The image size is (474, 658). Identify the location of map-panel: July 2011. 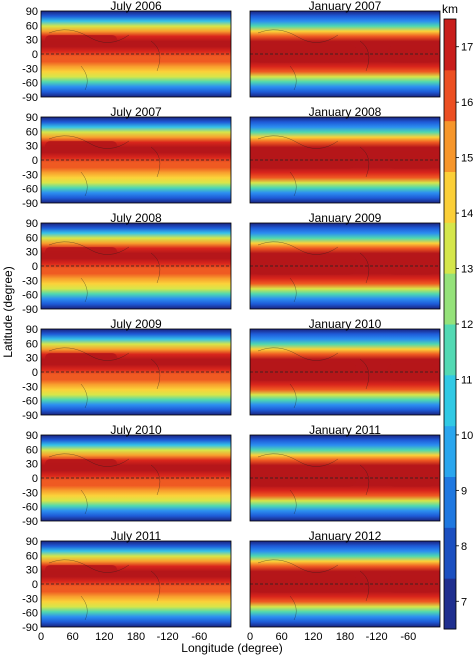
(136, 578).